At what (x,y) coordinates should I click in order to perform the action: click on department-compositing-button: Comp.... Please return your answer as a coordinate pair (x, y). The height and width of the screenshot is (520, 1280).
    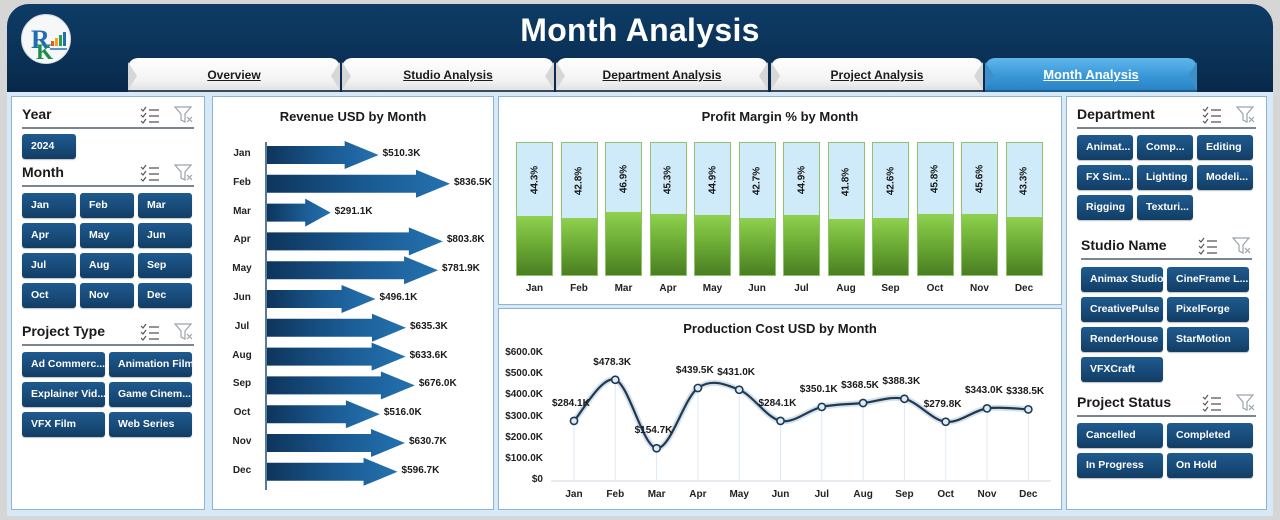
    Looking at the image, I should click on (1165, 147).